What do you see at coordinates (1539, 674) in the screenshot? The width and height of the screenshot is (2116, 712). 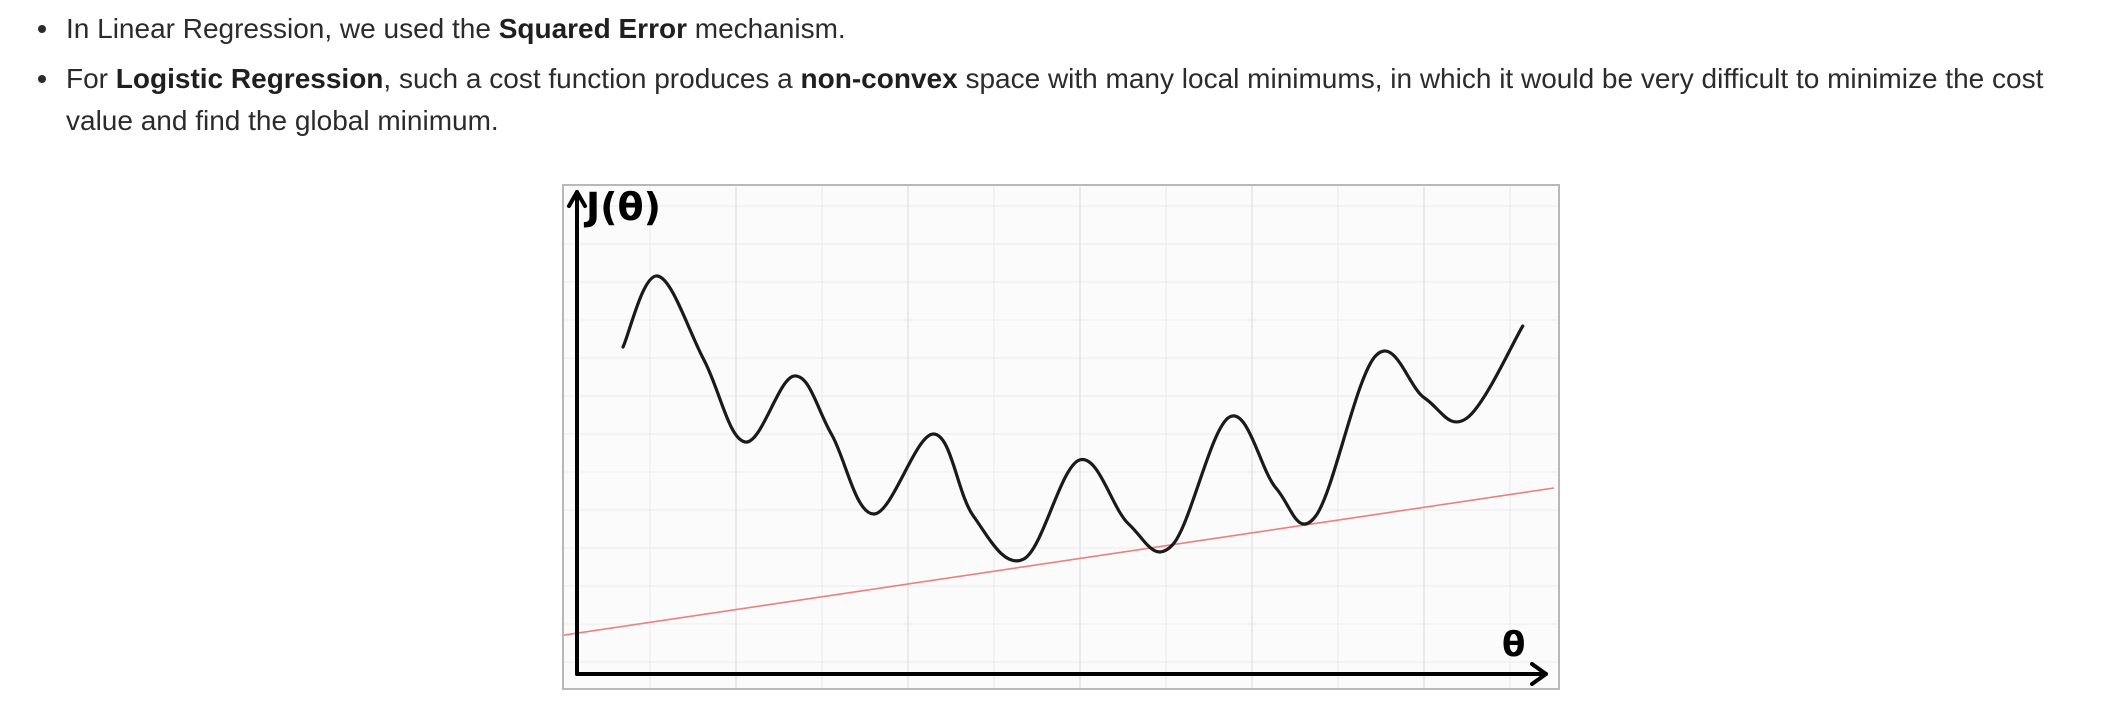 I see `x-axis-arrowhead` at bounding box center [1539, 674].